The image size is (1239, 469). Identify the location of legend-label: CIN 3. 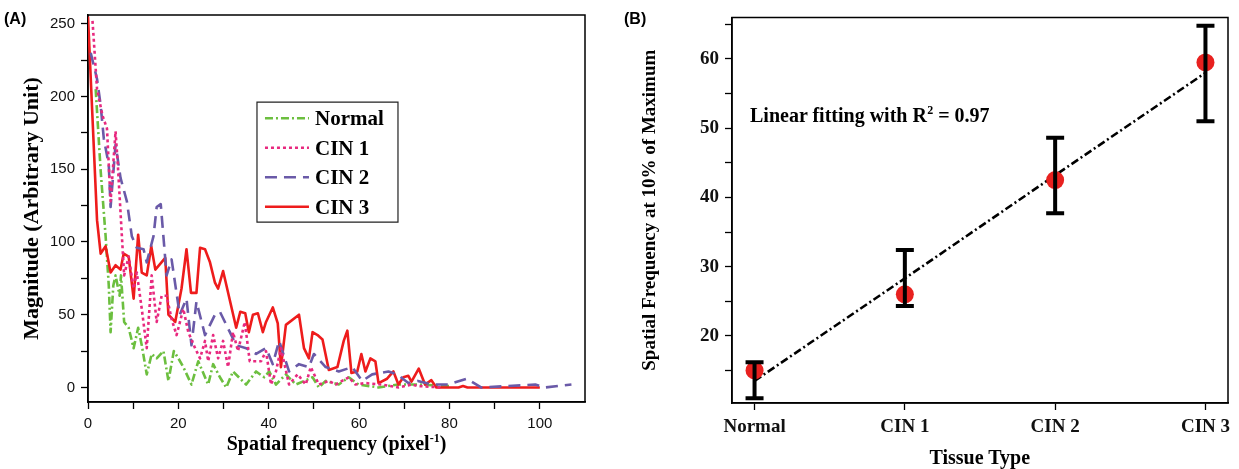
(342, 206).